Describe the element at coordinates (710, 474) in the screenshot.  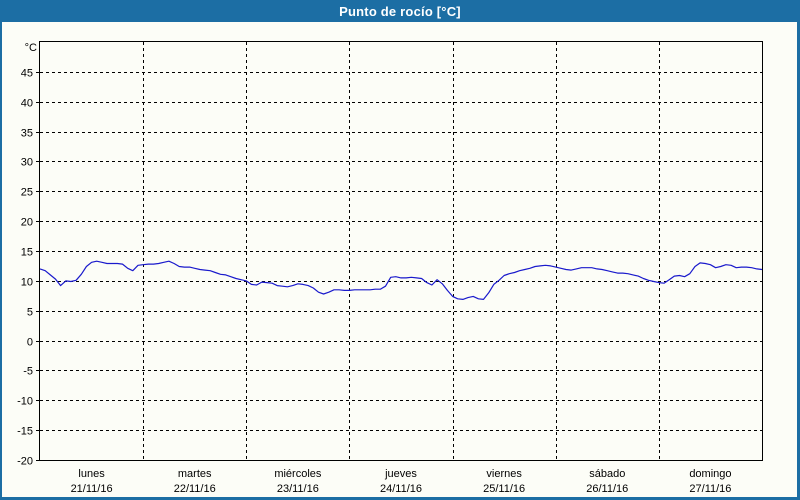
I see `day-name-label: domingo` at that location.